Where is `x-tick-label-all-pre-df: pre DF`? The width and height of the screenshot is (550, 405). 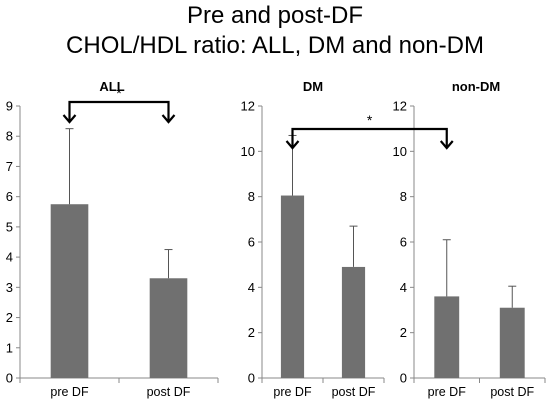
x-tick-label-all-pre-df: pre DF is located at coordinates (69, 392).